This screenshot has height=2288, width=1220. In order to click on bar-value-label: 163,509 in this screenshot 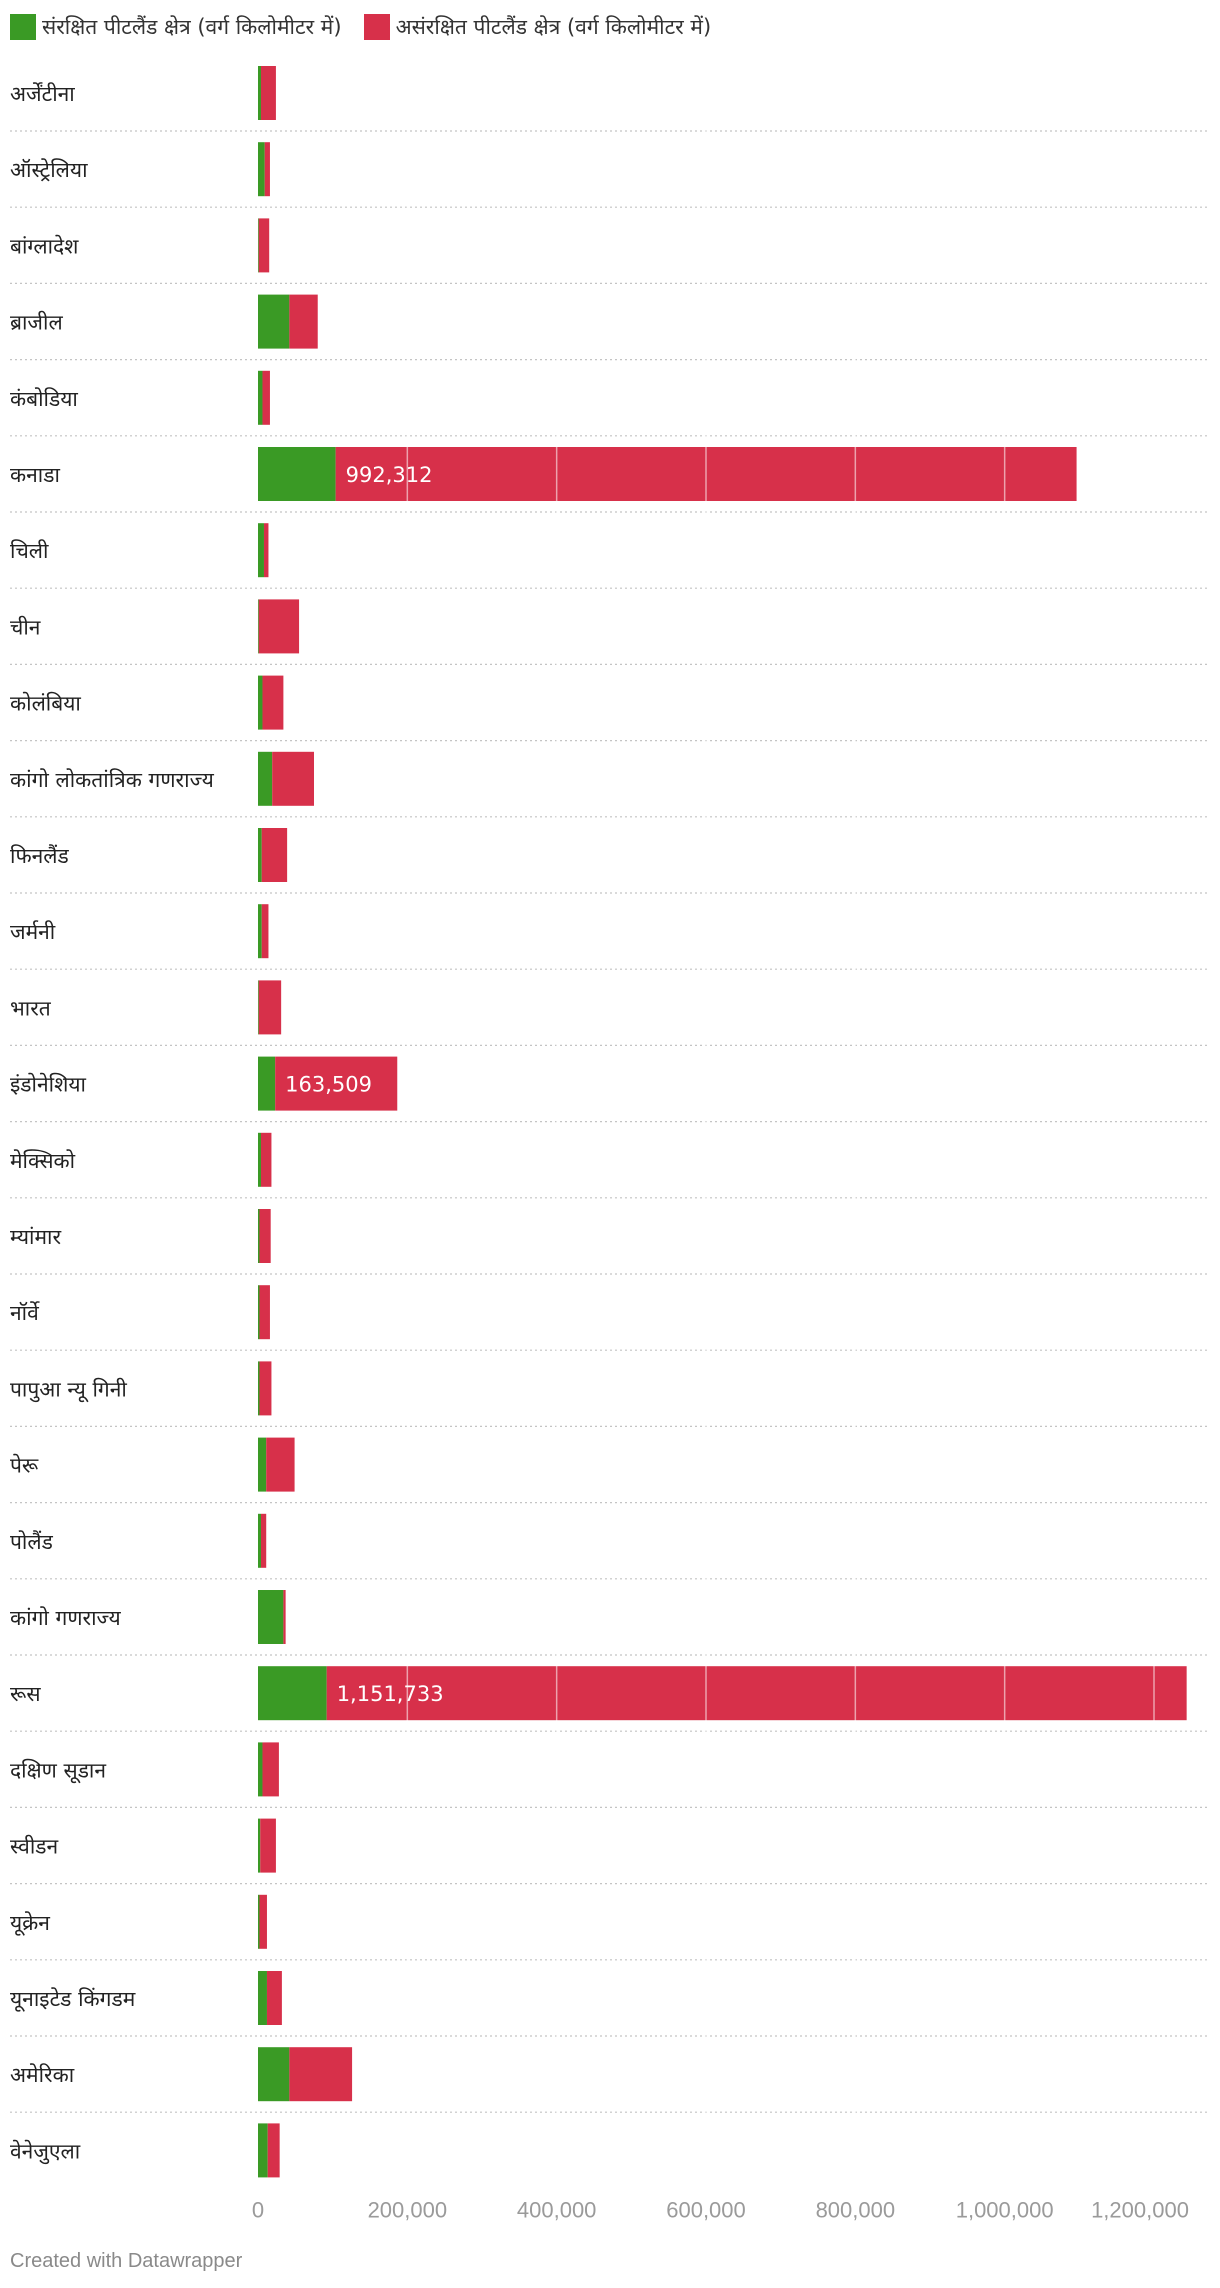, I will do `click(328, 1085)`.